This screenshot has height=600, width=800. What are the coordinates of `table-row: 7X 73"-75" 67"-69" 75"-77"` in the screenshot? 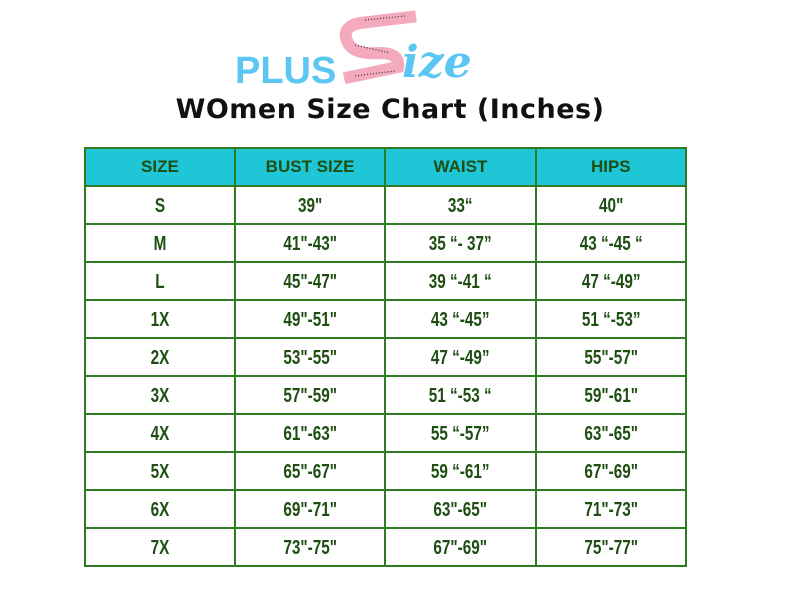 It's located at (385, 547).